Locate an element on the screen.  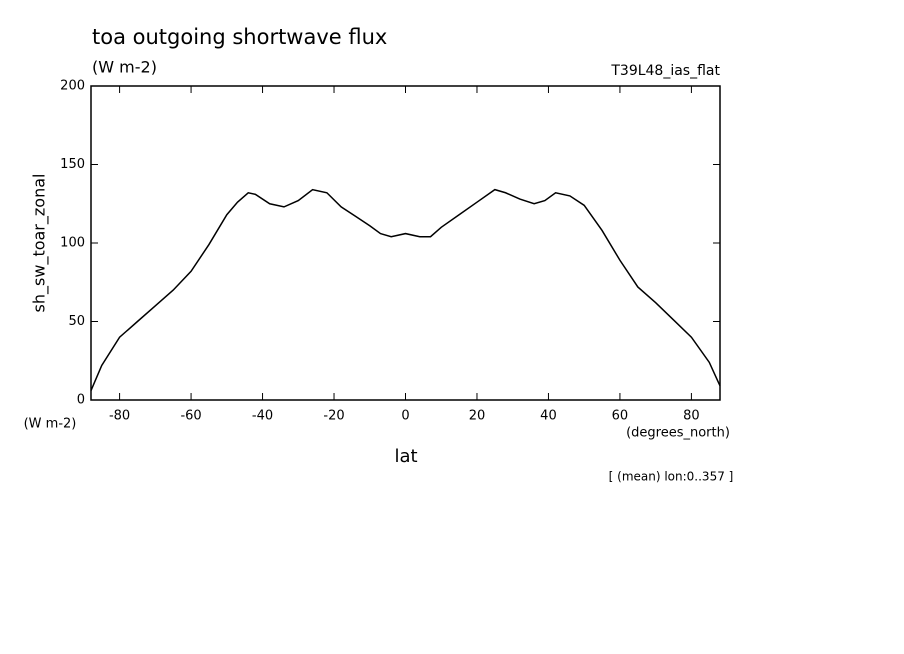
x-tick-label: -40 is located at coordinates (262, 416).